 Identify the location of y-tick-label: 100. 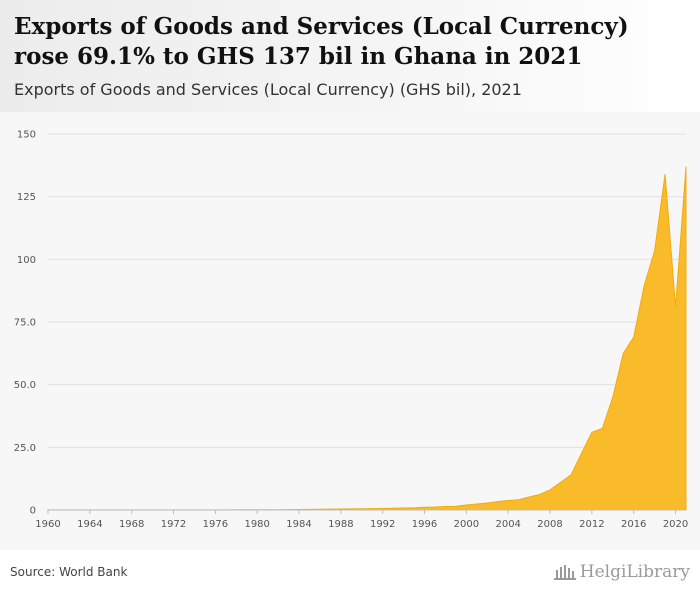
(26, 260).